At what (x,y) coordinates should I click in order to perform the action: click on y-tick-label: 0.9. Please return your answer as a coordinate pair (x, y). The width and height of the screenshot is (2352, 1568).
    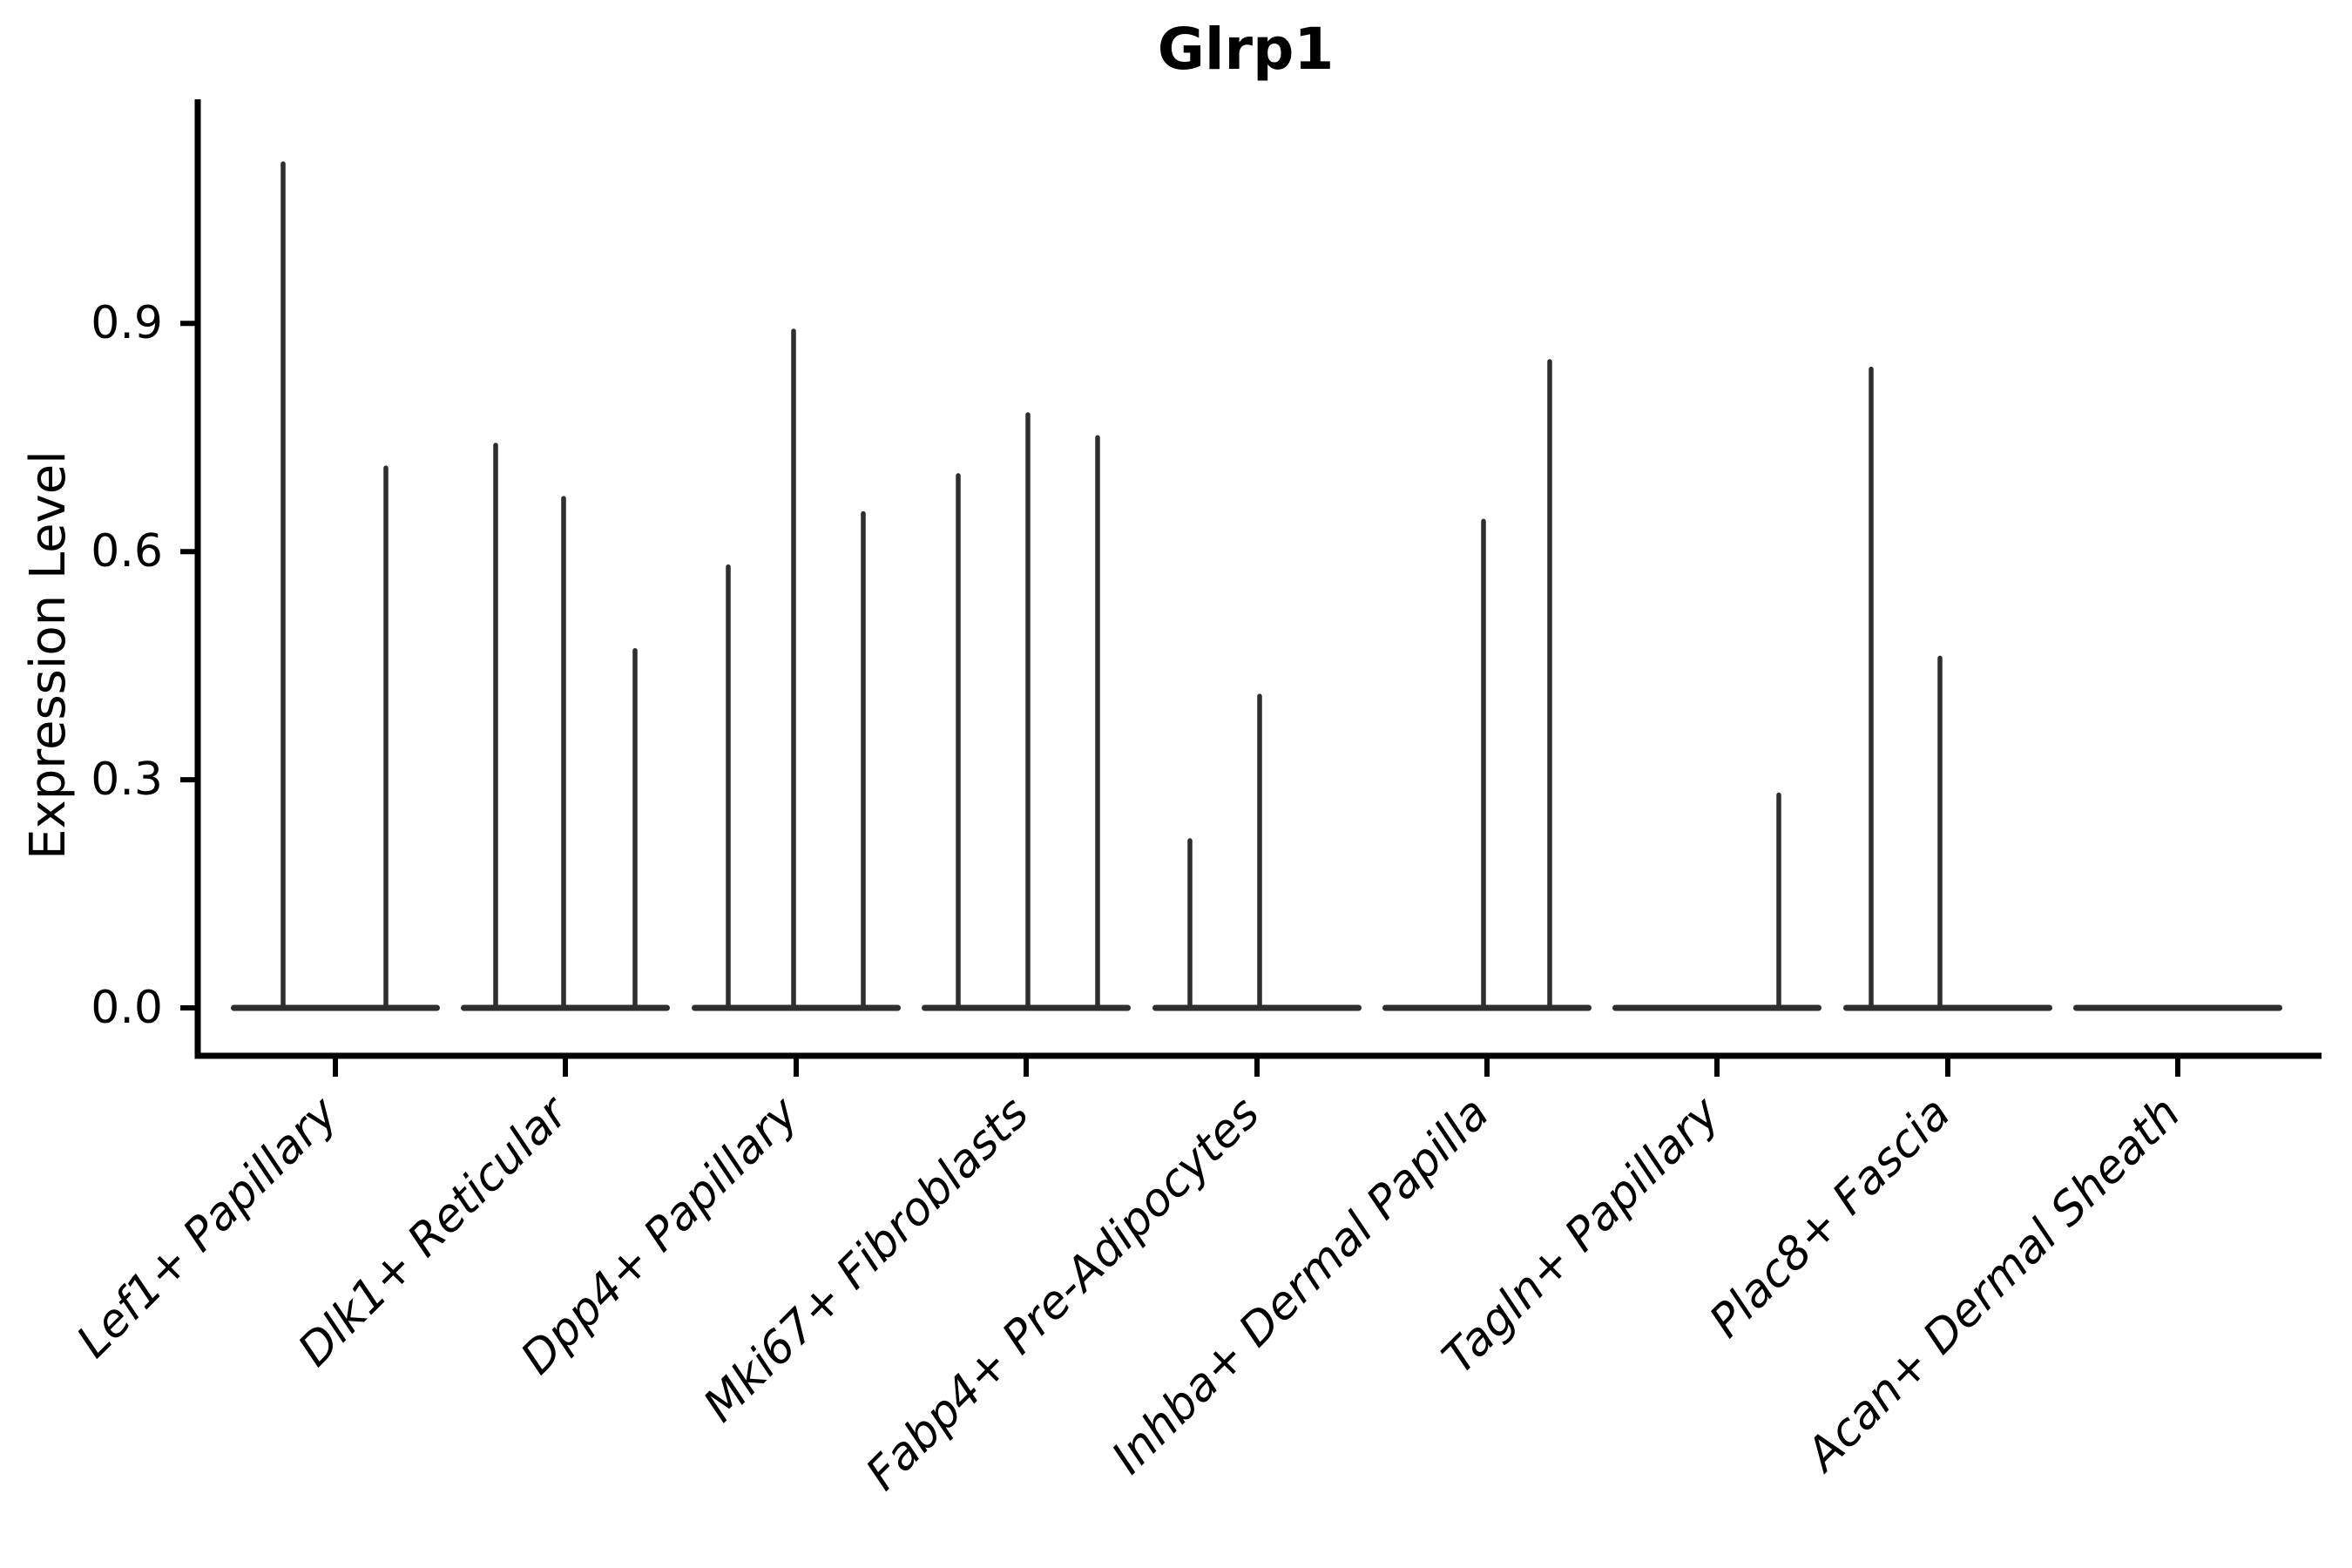
    Looking at the image, I should click on (127, 324).